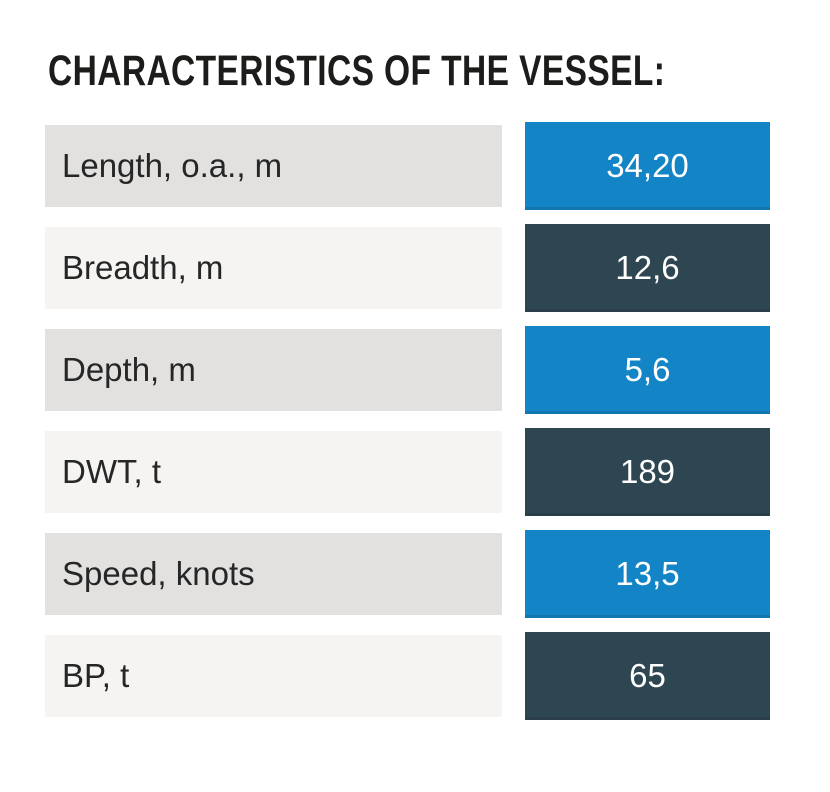  I want to click on characteristic-label: Speed, knots, so click(273, 574).